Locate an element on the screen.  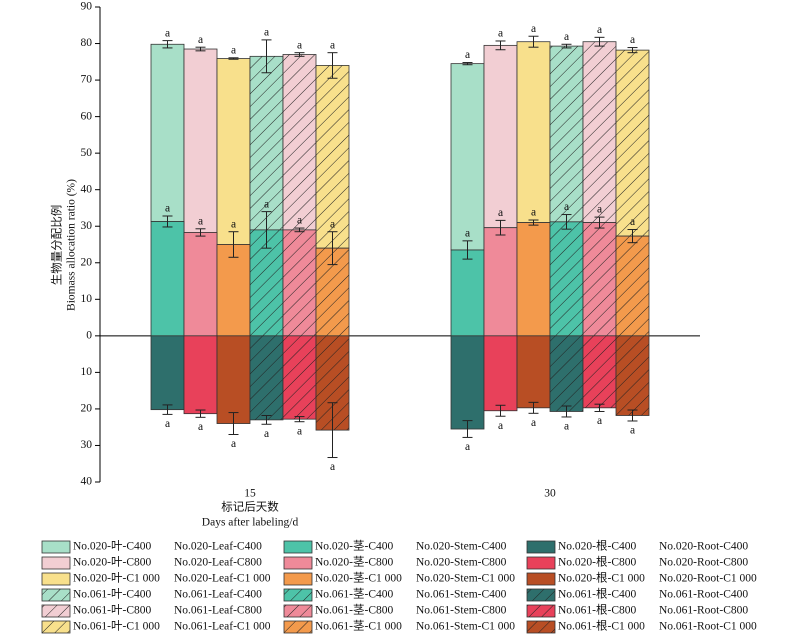
legend-label: No.020-叶-C400 is located at coordinates (112, 546).